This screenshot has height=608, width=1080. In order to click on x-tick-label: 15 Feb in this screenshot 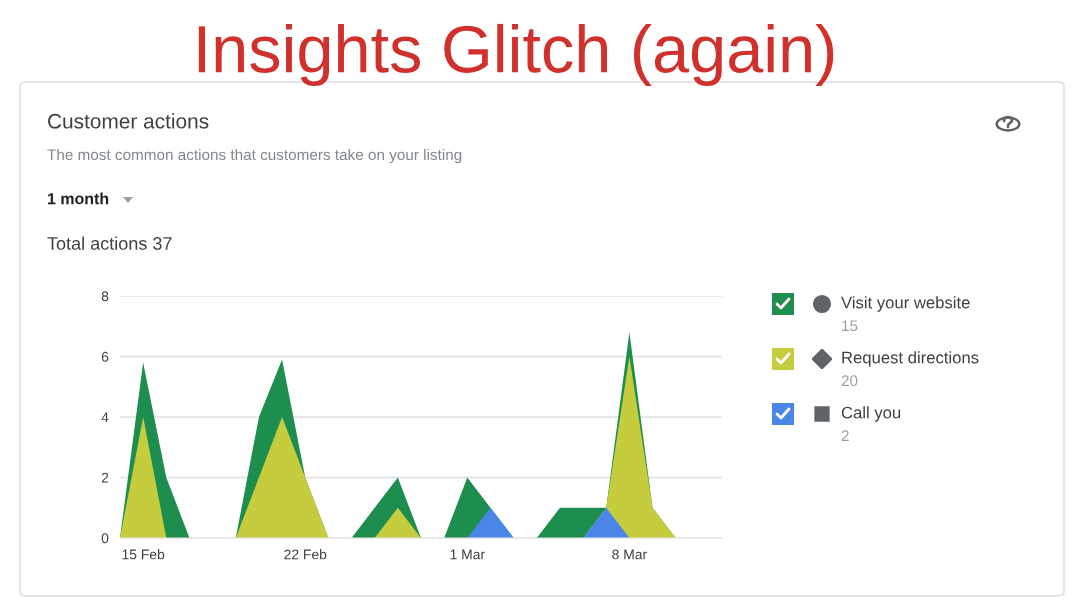, I will do `click(143, 554)`.